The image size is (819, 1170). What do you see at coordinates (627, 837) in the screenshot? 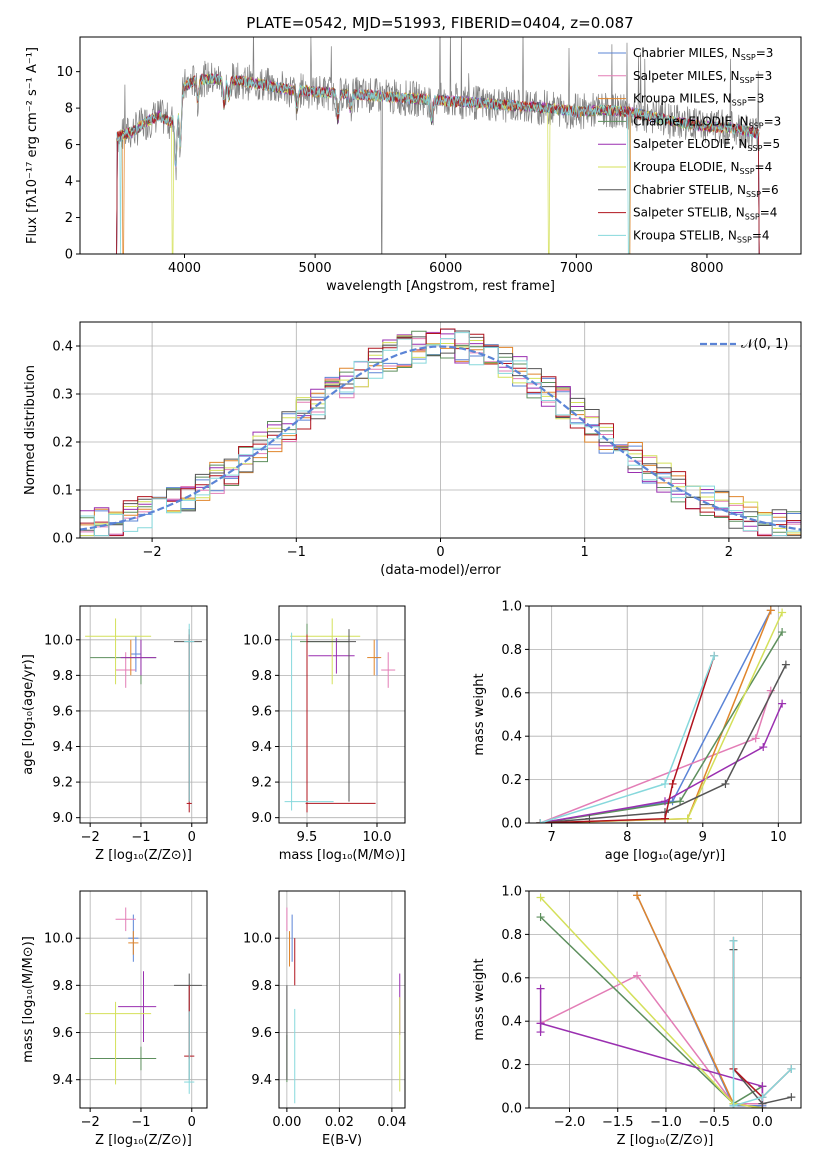
I see `x-tick-label: 8` at bounding box center [627, 837].